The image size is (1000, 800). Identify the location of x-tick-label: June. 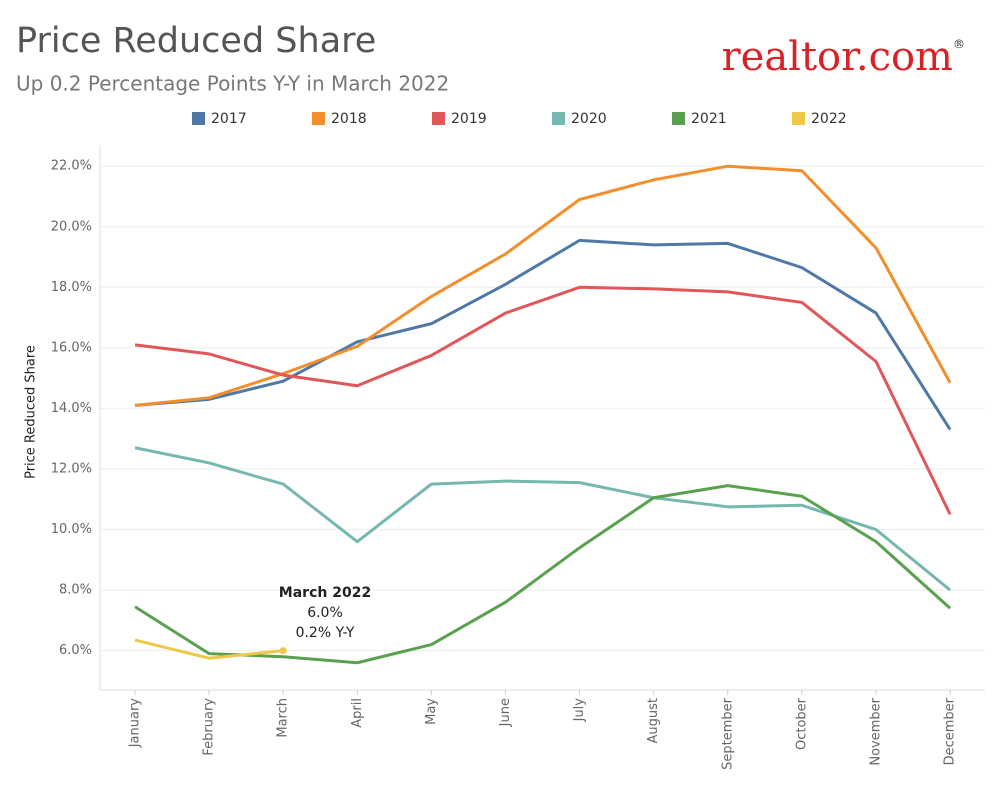
(505, 712).